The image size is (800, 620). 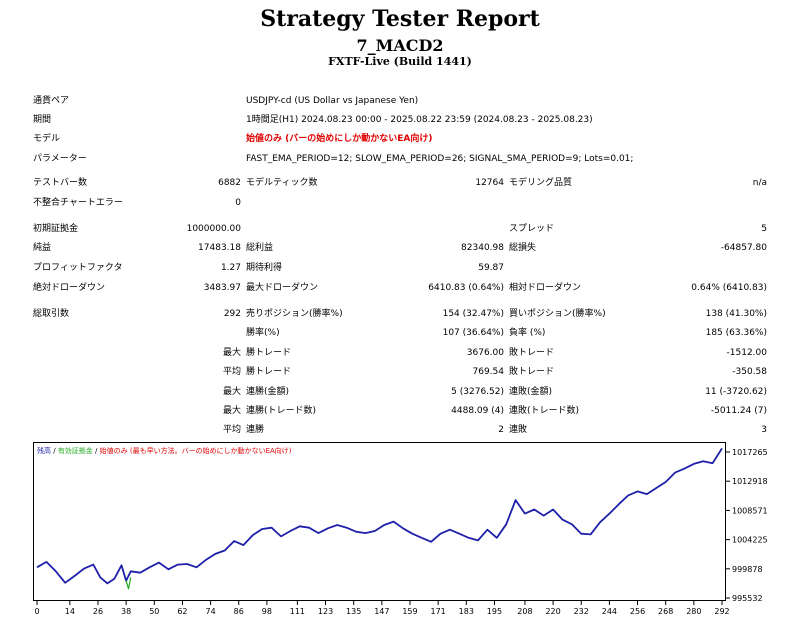 I want to click on net-value: 17483.18, so click(x=219, y=248).